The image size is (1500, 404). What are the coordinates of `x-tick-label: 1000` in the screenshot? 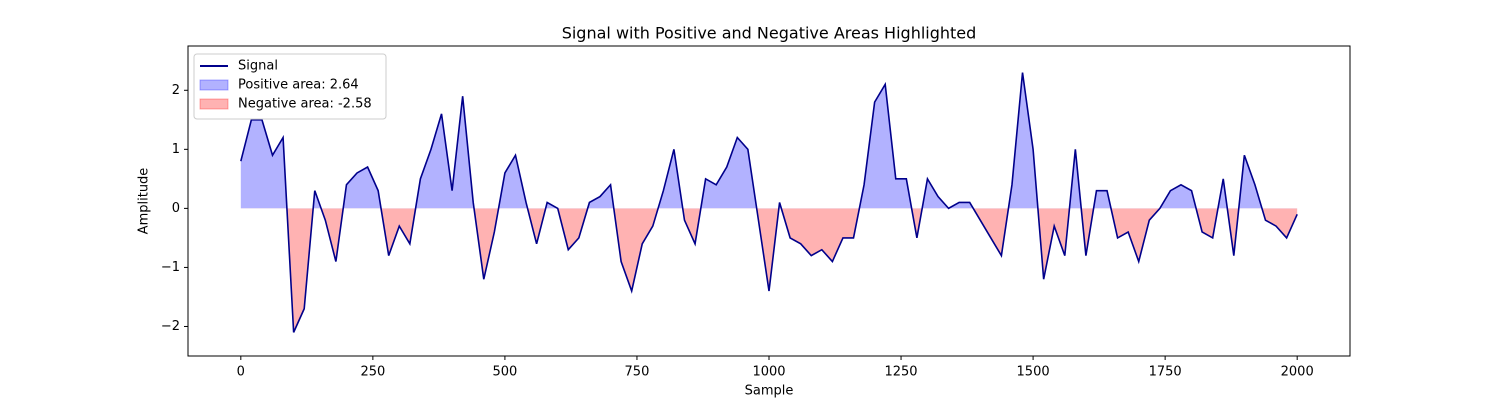 It's located at (768, 372).